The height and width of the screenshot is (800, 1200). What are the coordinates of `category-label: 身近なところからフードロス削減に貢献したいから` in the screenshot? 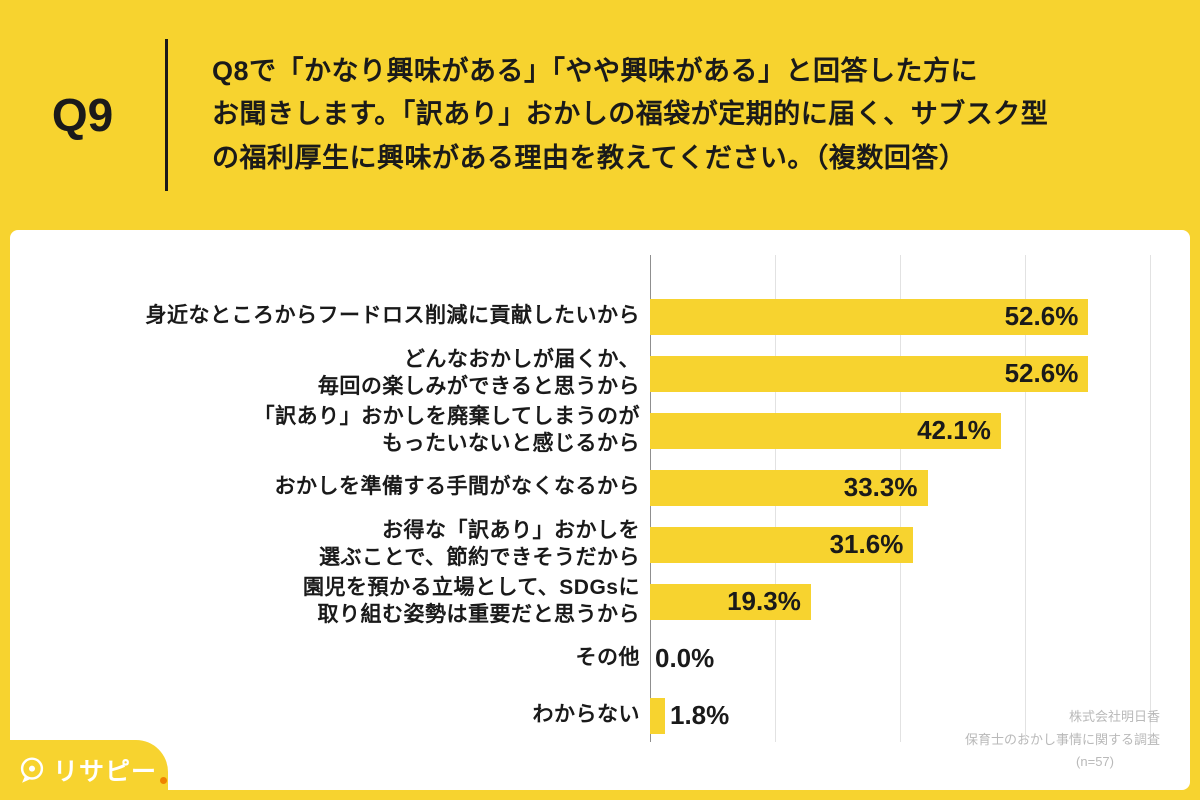 It's located at (392, 316).